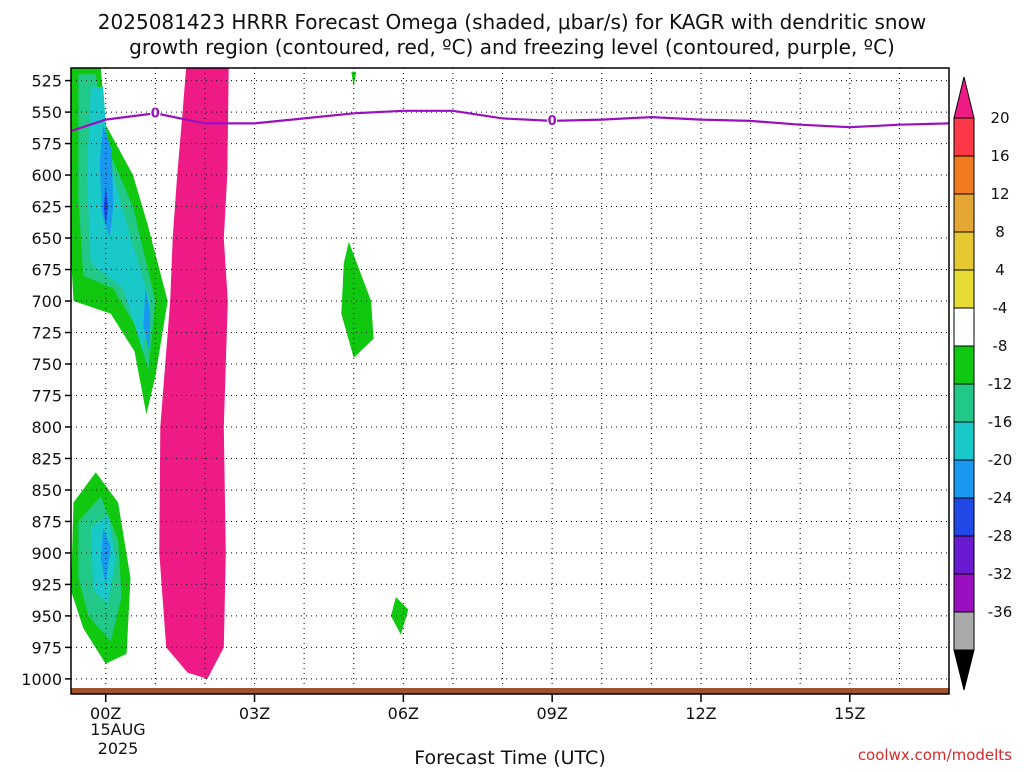 This screenshot has width=1024, height=772. What do you see at coordinates (551, 713) in the screenshot?
I see `x-tick-label-9: 09Z` at bounding box center [551, 713].